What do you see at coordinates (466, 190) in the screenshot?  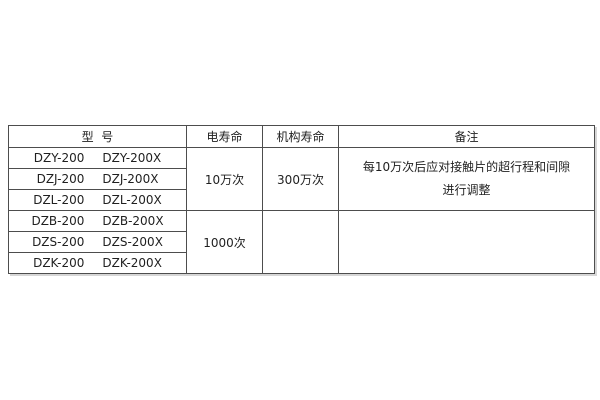 I see `remarks-line: 进行调整` at bounding box center [466, 190].